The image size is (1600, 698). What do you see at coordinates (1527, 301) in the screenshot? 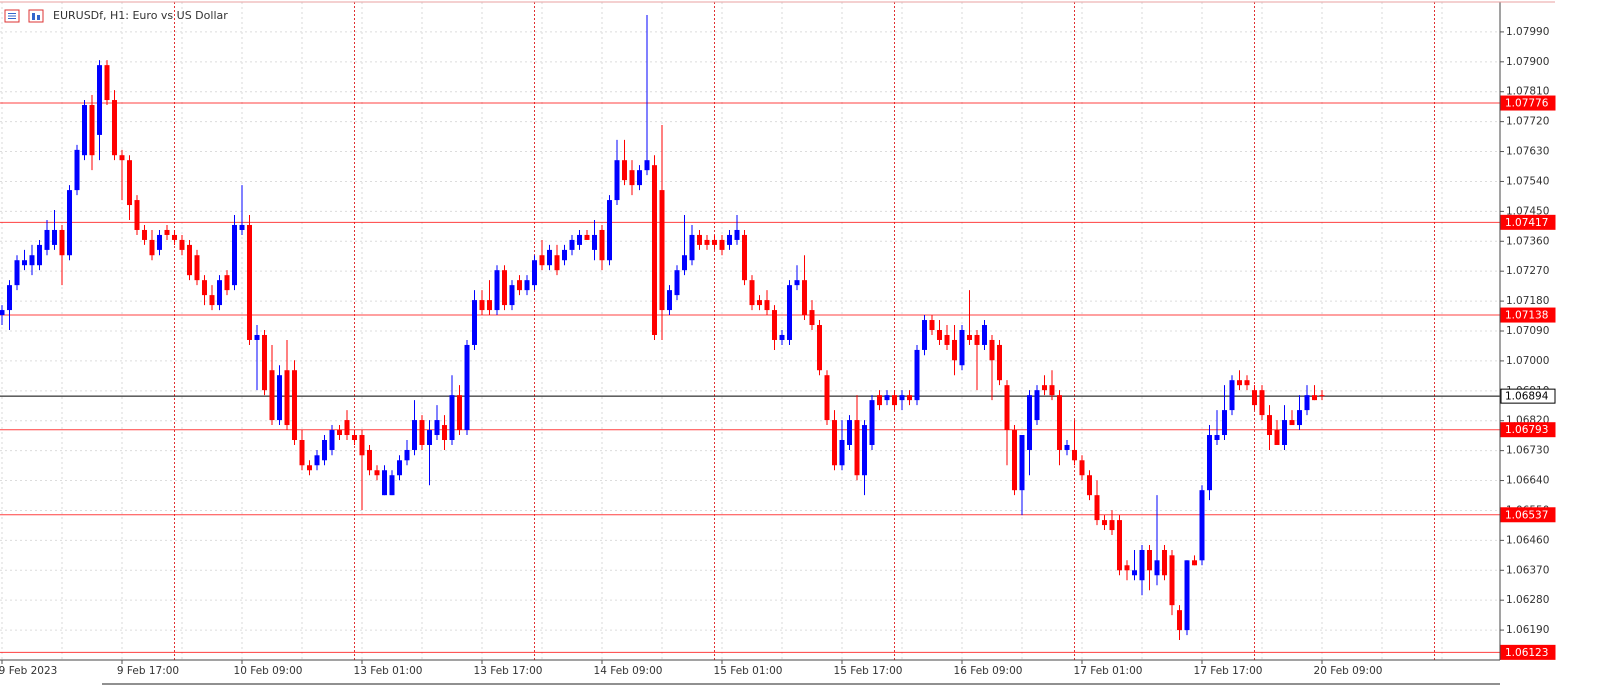
I see `y-tick-label: 1.07180` at bounding box center [1527, 301].